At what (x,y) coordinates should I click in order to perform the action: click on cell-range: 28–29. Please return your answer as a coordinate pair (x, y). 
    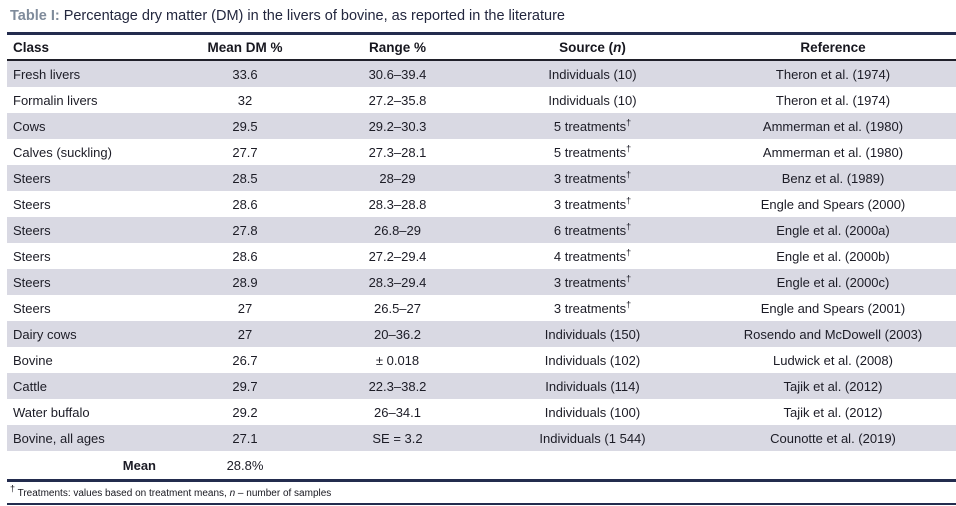
    Looking at the image, I should click on (397, 178).